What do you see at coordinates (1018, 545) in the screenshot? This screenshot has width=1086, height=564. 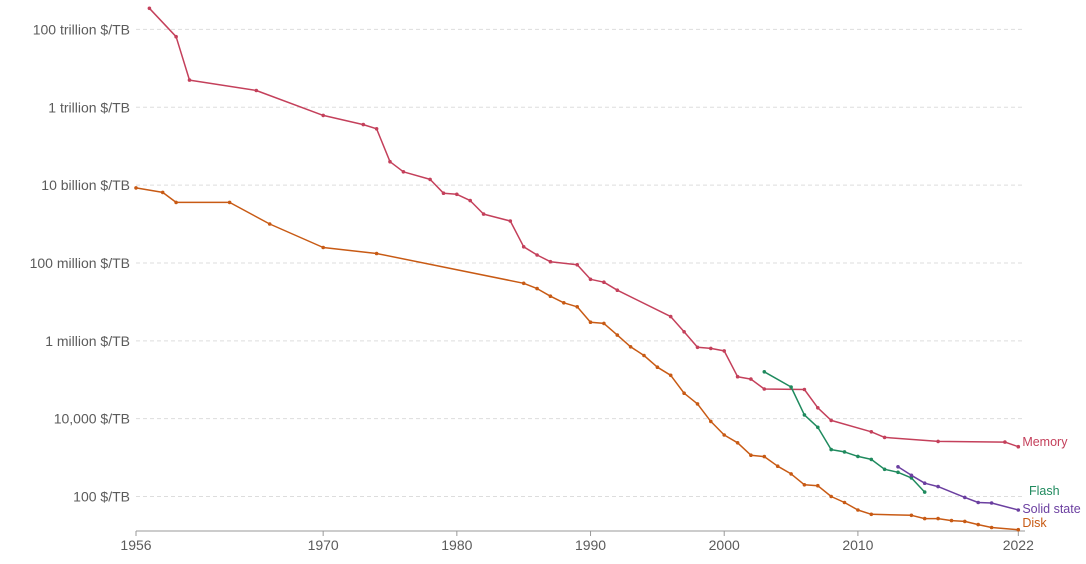 I see `x-tick-label: 2022` at bounding box center [1018, 545].